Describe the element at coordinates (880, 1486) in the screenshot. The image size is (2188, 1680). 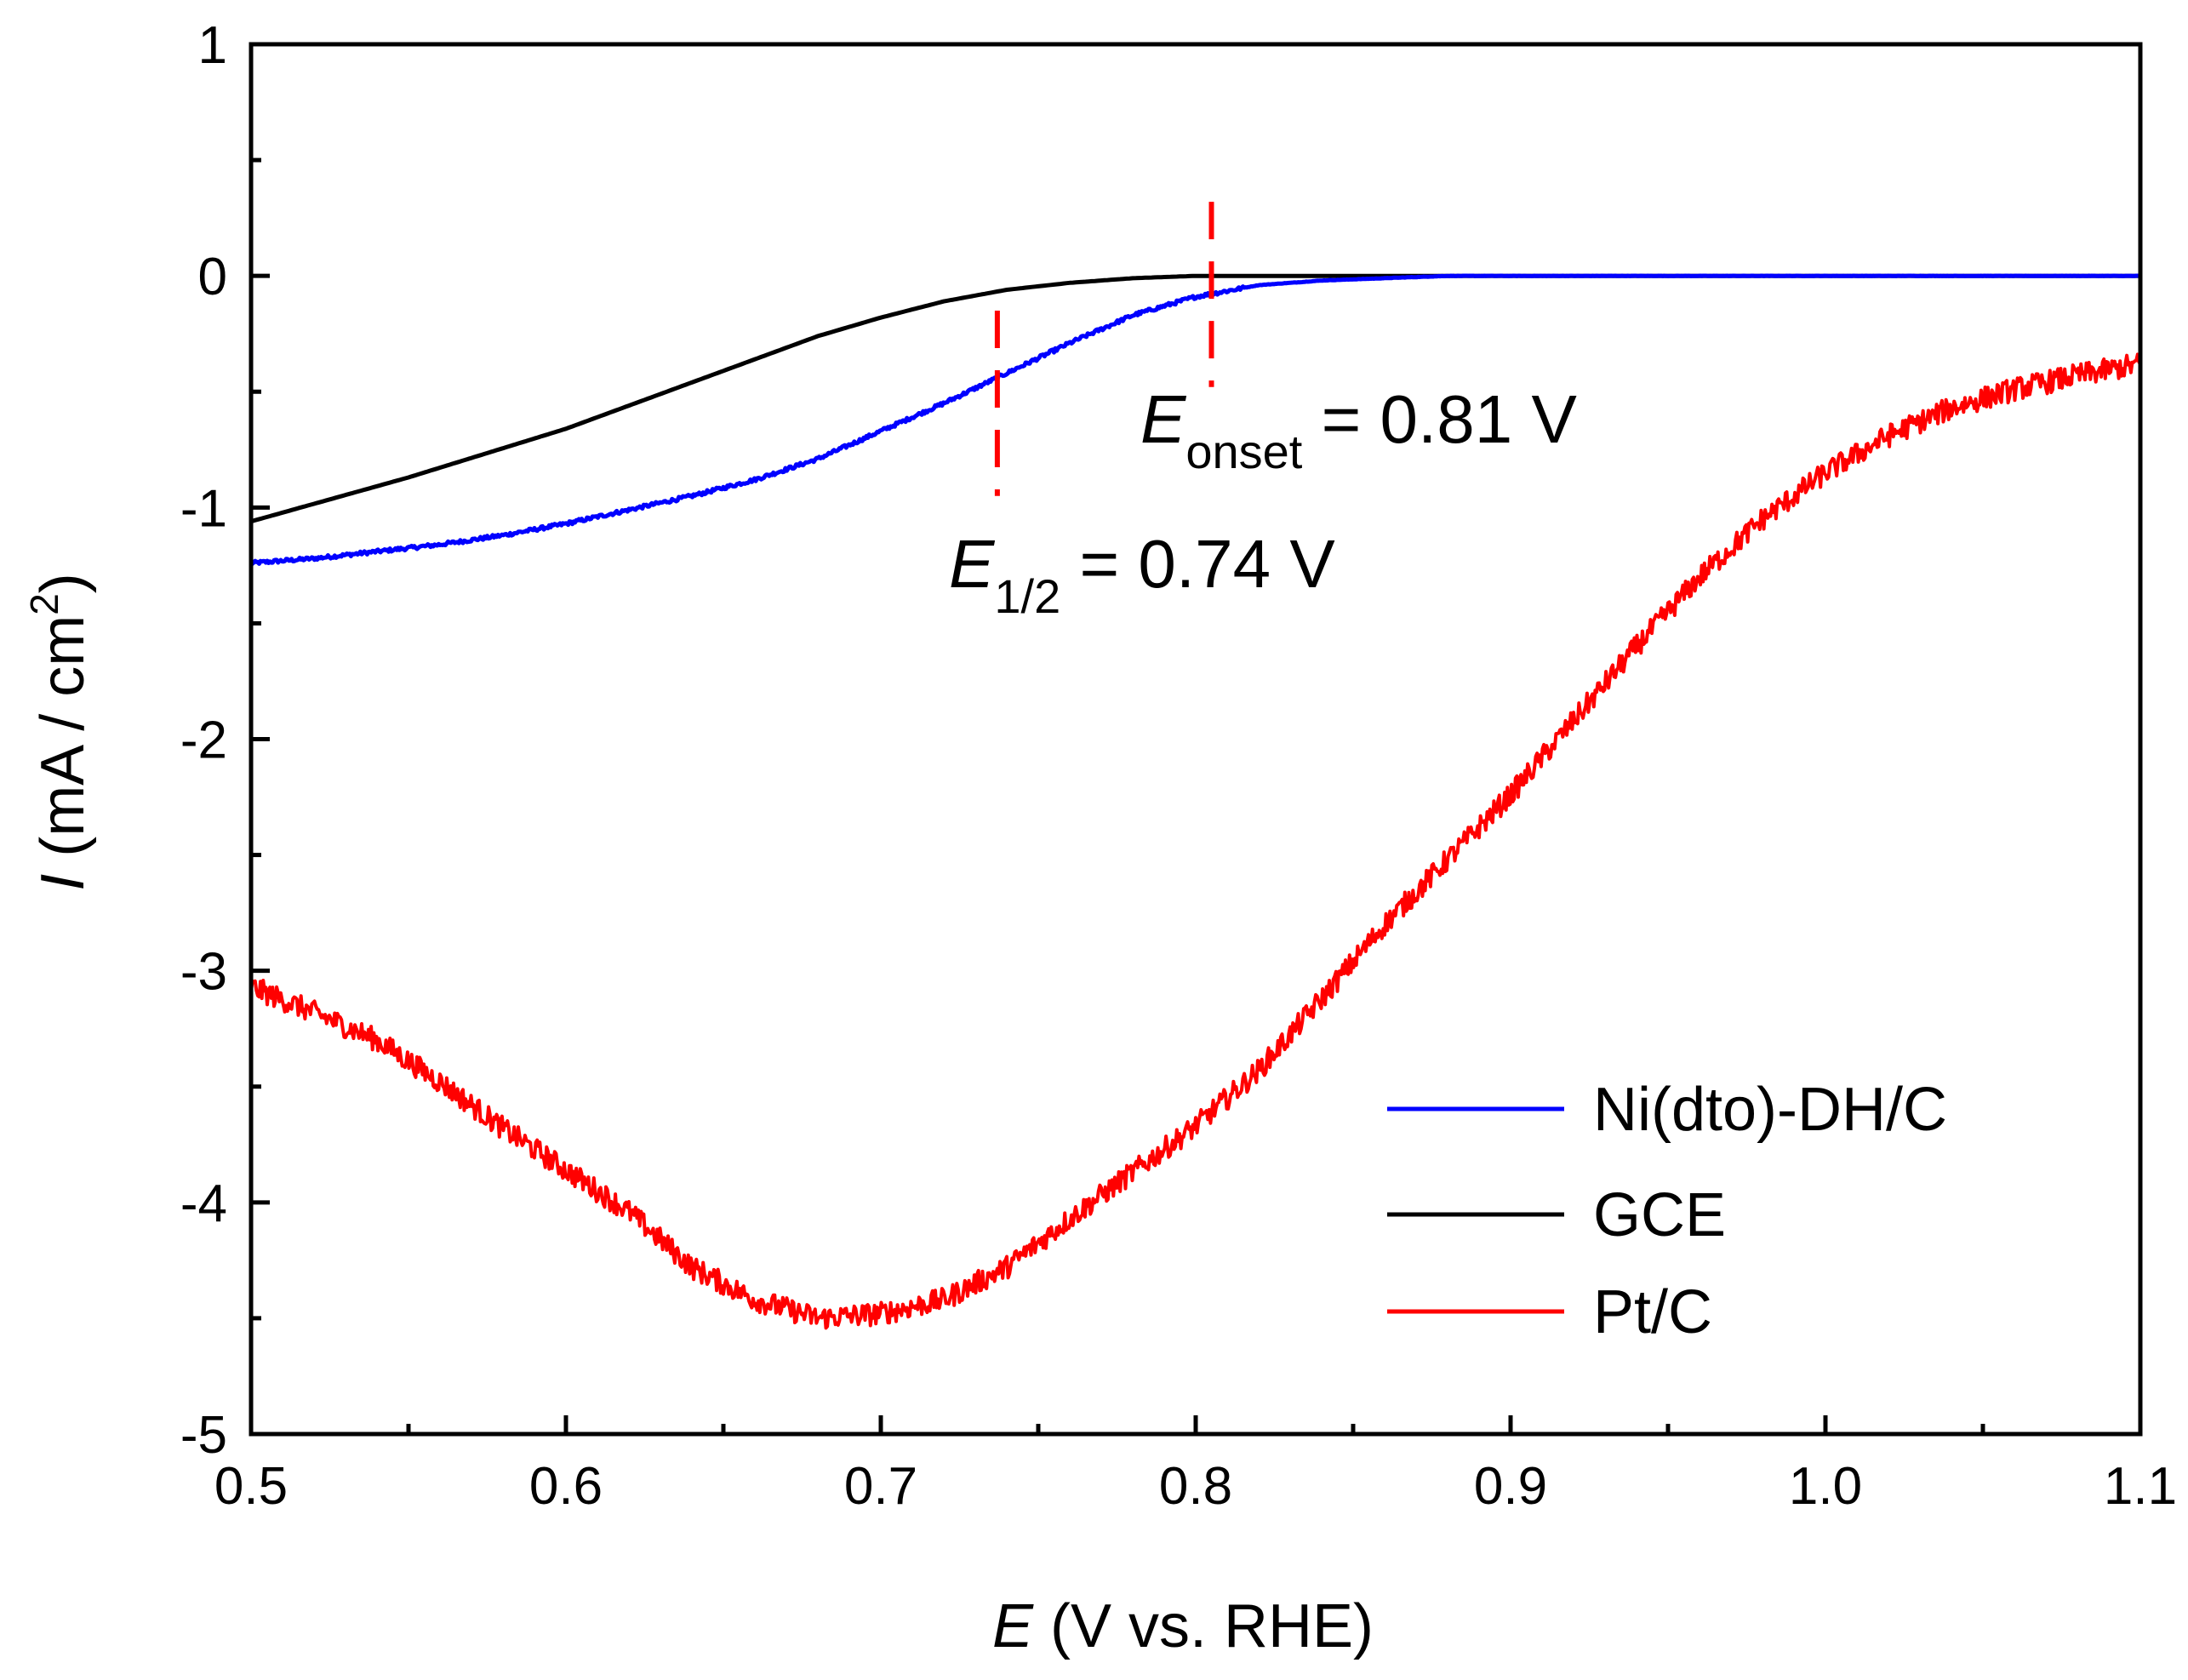
I see `x-tick-label: 0.7` at that location.